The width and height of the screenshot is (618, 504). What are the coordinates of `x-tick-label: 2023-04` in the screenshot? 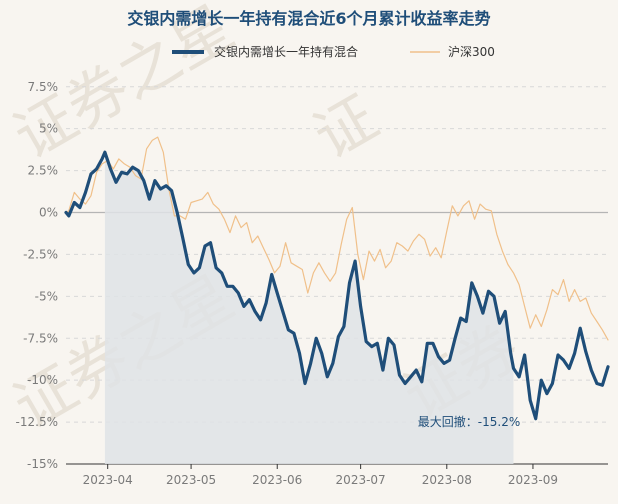 It's located at (108, 480).